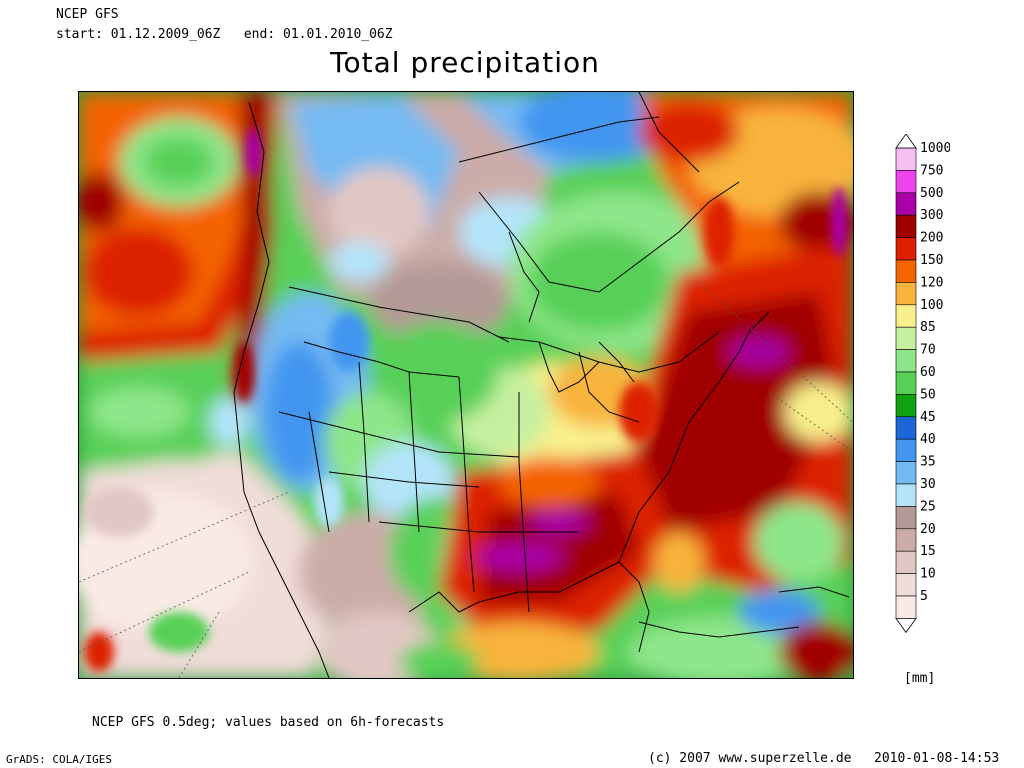  I want to click on colorbar-tick-label: 70, so click(928, 350).